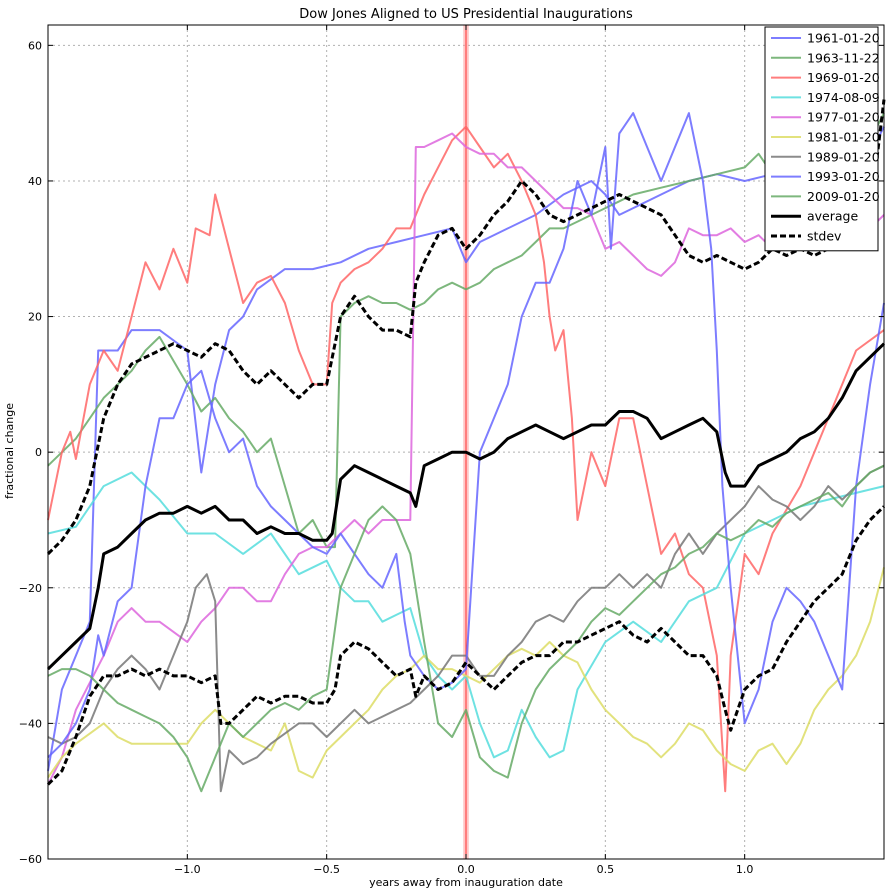 The width and height of the screenshot is (891, 895). Describe the element at coordinates (832, 216) in the screenshot. I see `legend-label-average: average` at that location.